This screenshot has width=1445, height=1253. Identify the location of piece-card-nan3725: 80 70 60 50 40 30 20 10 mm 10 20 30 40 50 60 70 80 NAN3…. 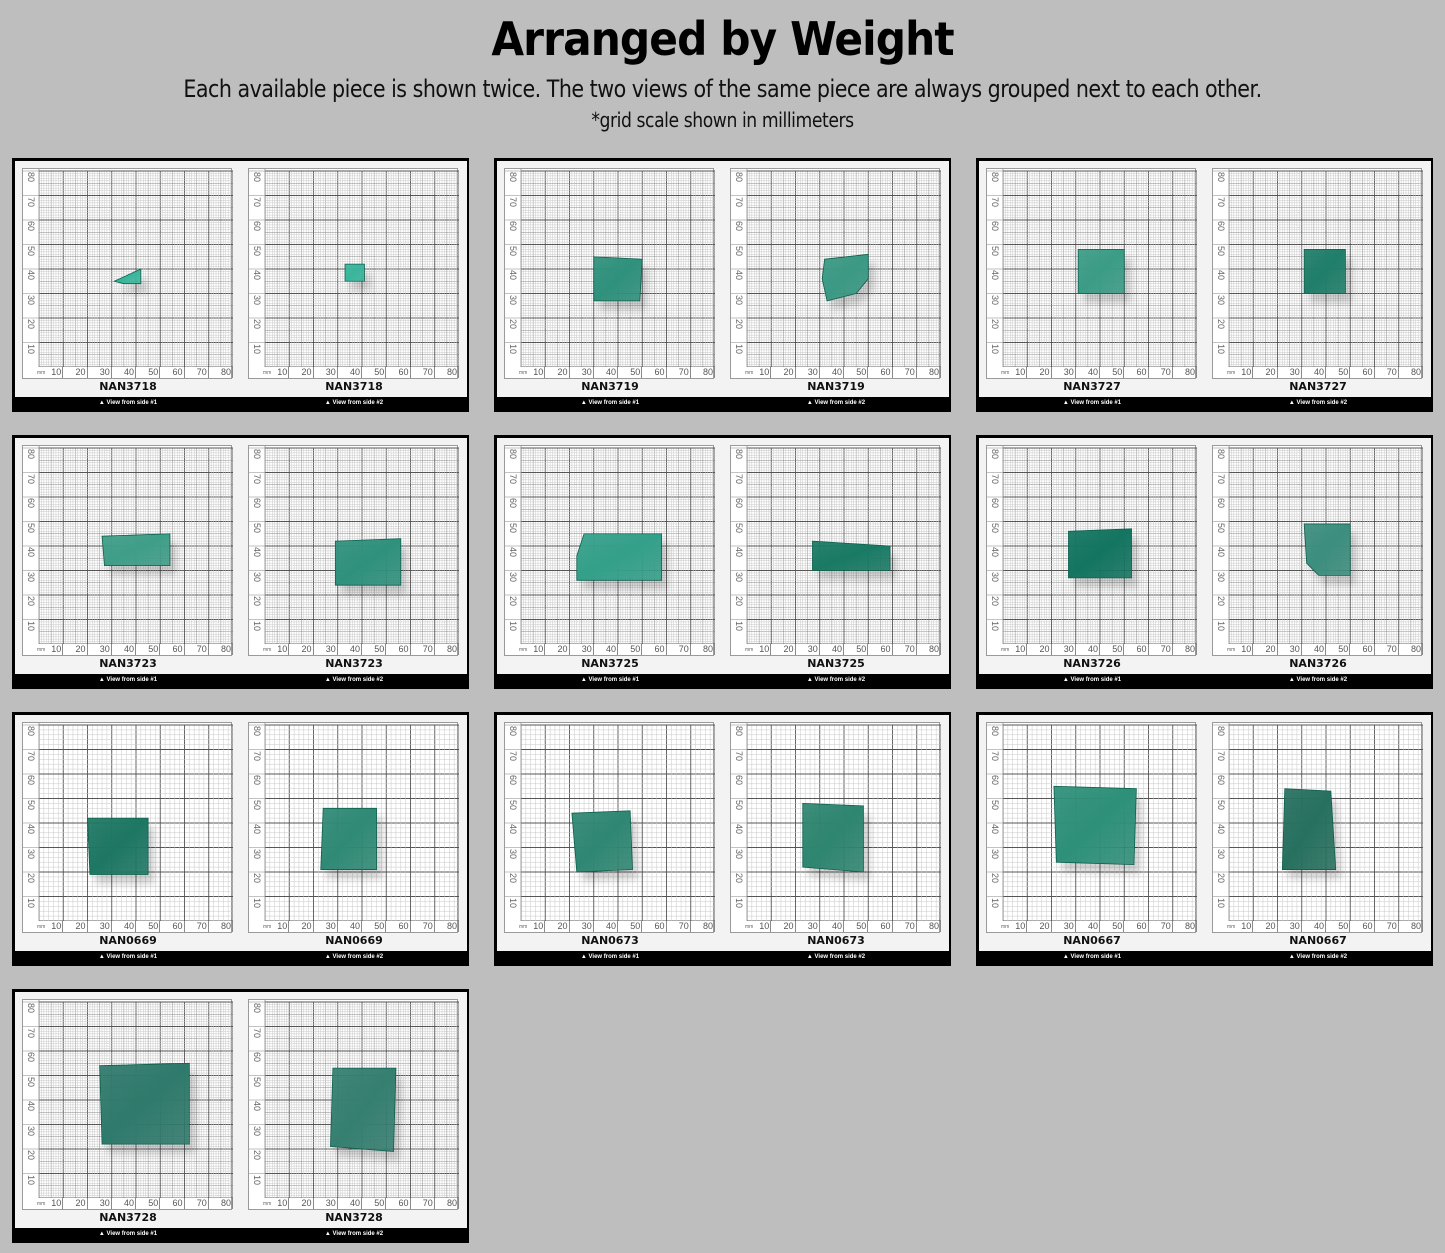
(722, 562).